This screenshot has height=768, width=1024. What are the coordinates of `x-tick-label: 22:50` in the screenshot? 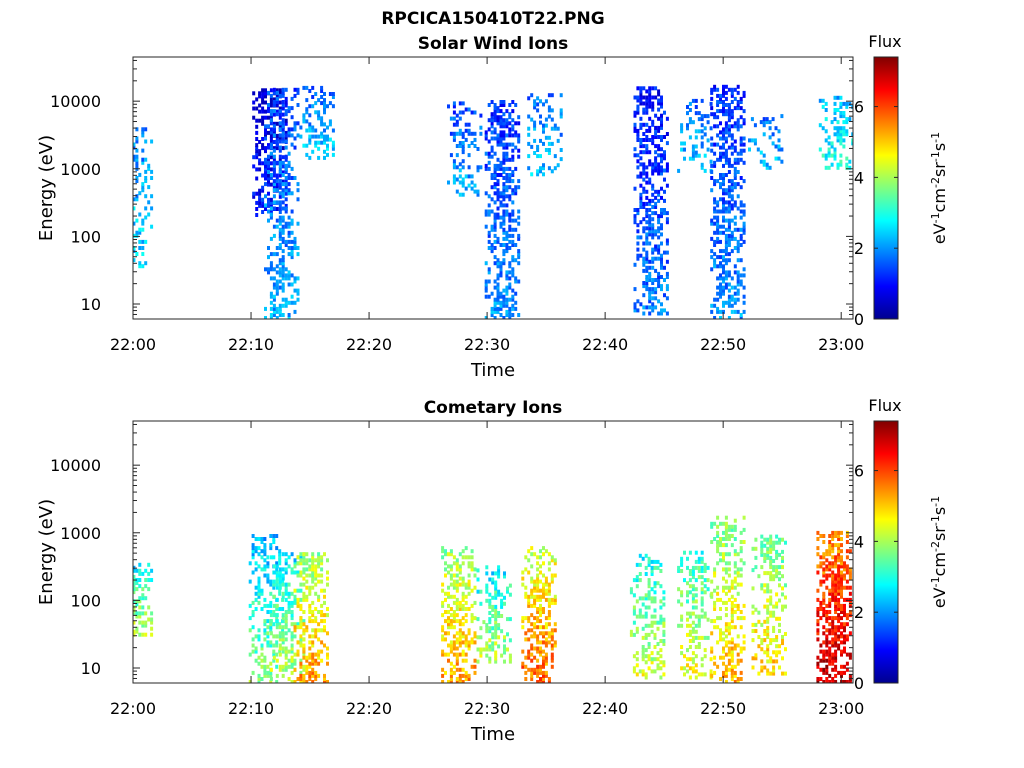 It's located at (723, 708).